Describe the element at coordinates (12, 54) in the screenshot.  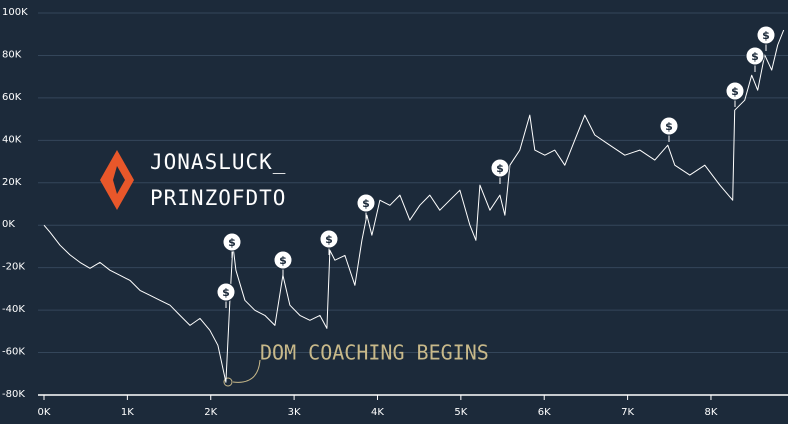
I see `y-tick-label: 80K` at that location.